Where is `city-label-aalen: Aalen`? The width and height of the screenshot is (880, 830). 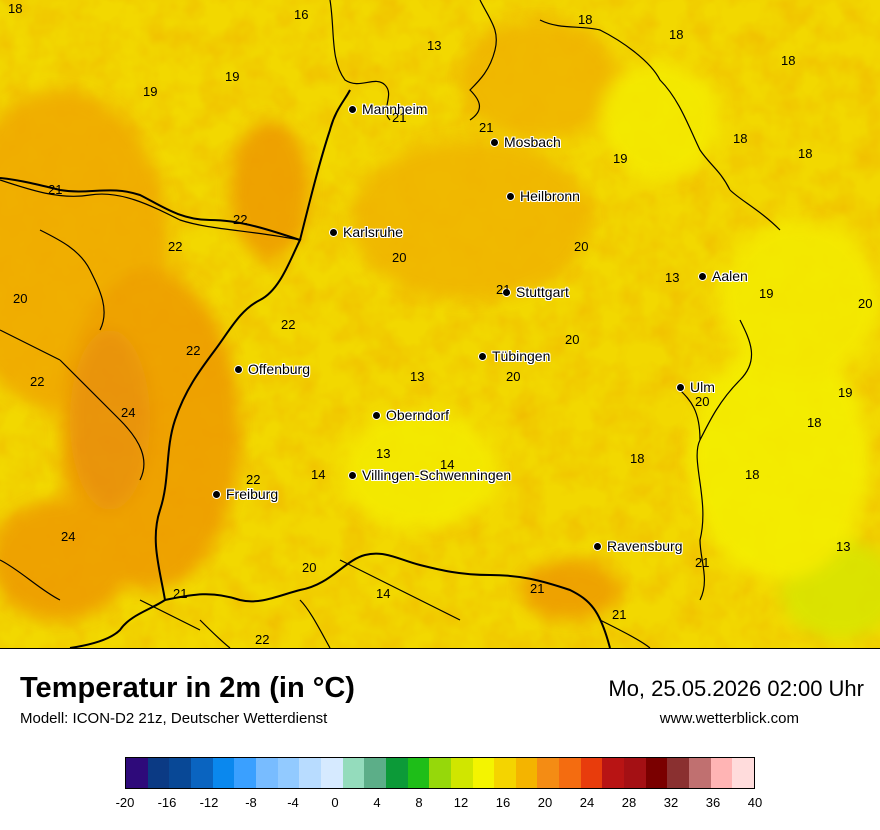
city-label-aalen: Aalen is located at coordinates (723, 276).